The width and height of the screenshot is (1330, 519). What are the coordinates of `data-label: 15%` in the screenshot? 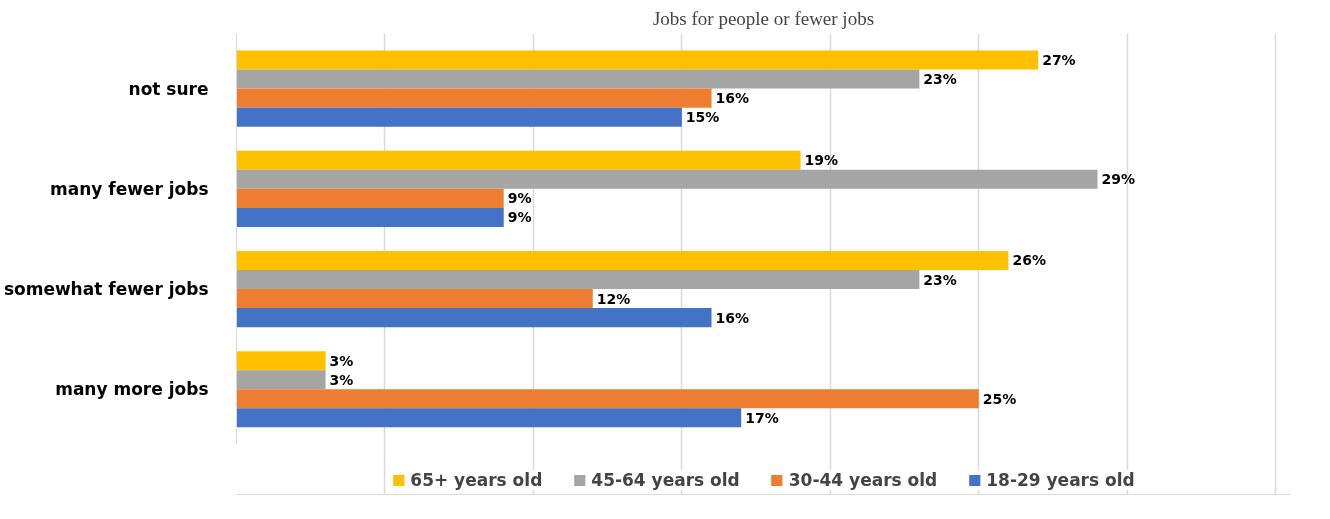 It's located at (702, 117).